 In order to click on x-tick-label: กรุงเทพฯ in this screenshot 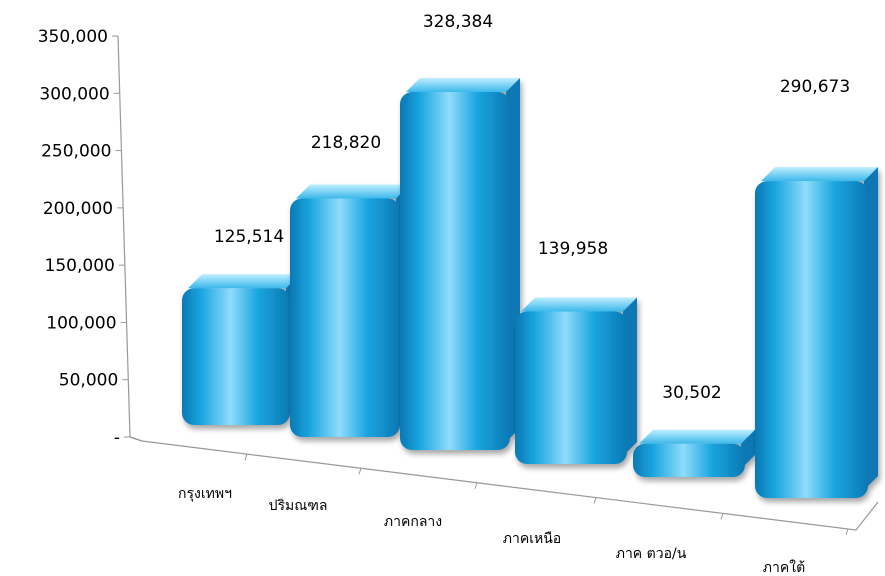, I will do `click(205, 494)`.